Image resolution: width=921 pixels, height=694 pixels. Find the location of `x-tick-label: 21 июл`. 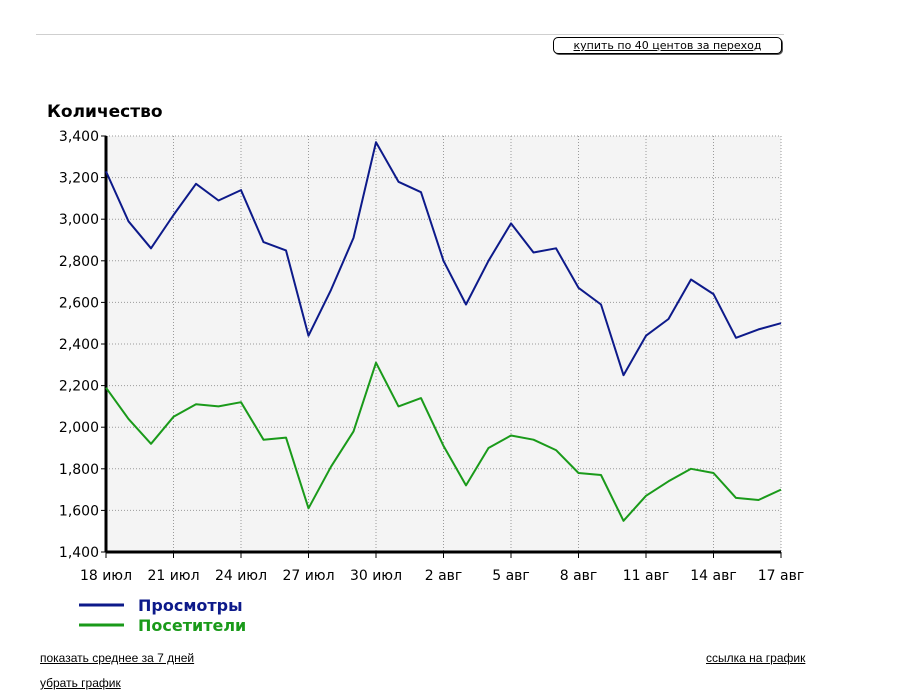

x-tick-label: 21 июл is located at coordinates (173, 576).